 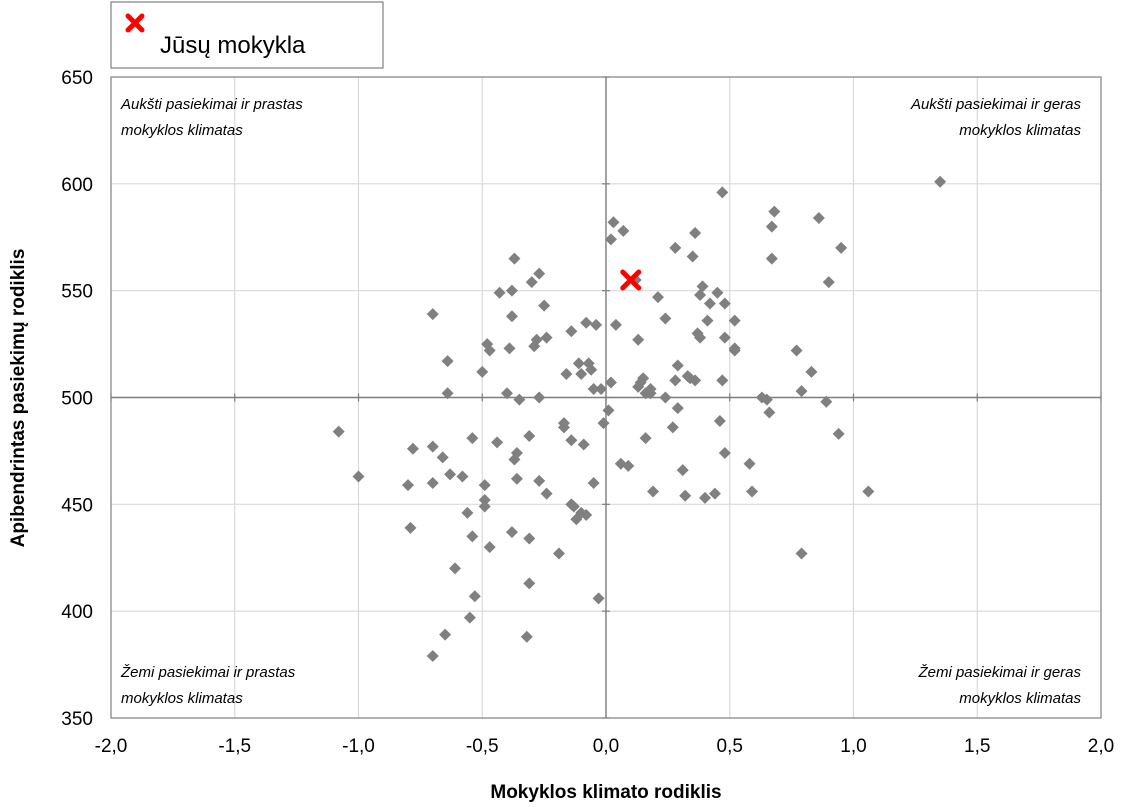 What do you see at coordinates (999, 672) in the screenshot?
I see `quadrant-label-bottom-right-line1: Žemi pasiekimai ir geras` at bounding box center [999, 672].